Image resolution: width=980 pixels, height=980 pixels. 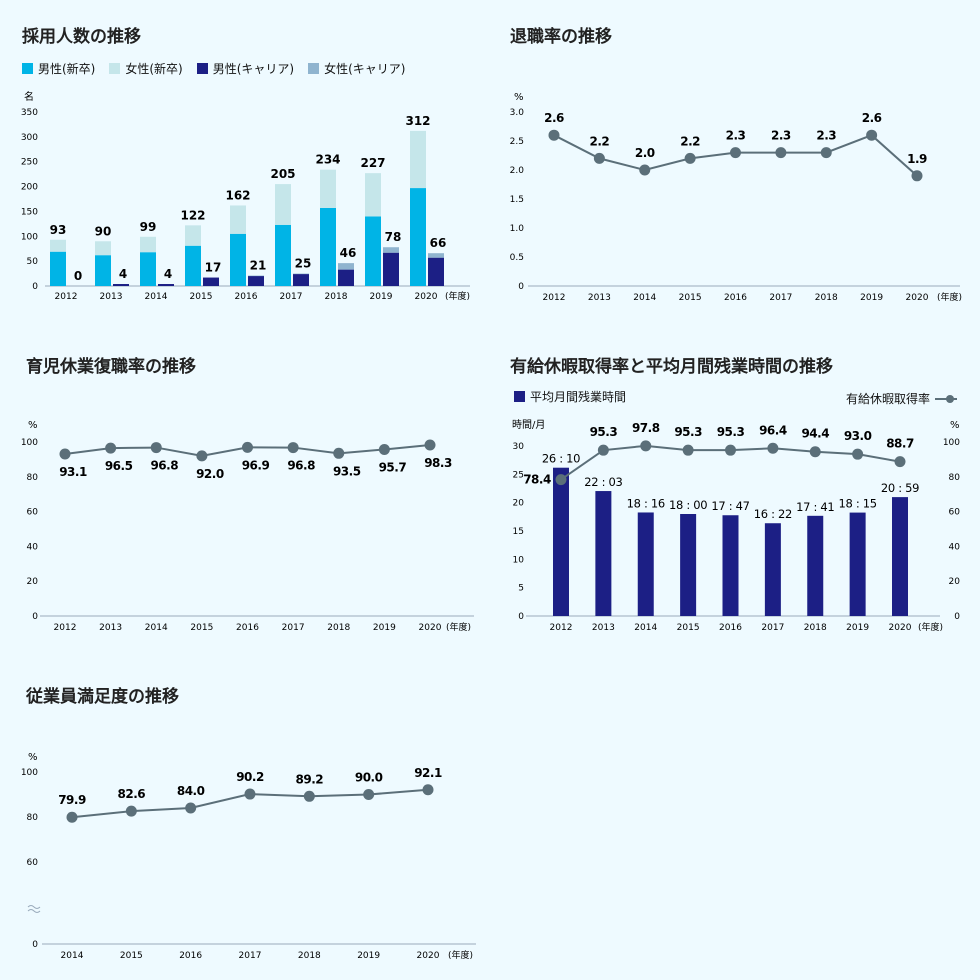 I want to click on leave-rate-legend: 有給休暇取得率, so click(x=902, y=398).